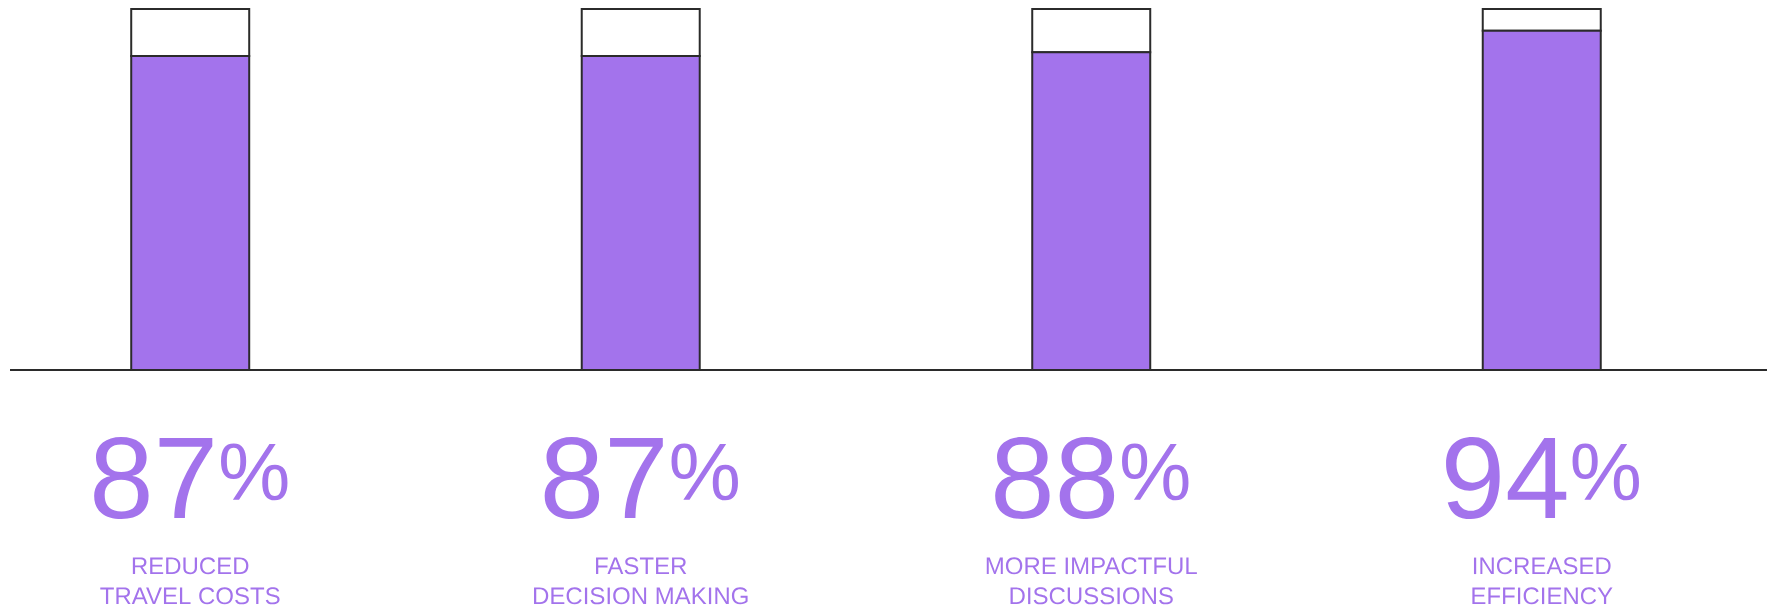  I want to click on data-label: 94$^{%}$, so click(1542, 478).